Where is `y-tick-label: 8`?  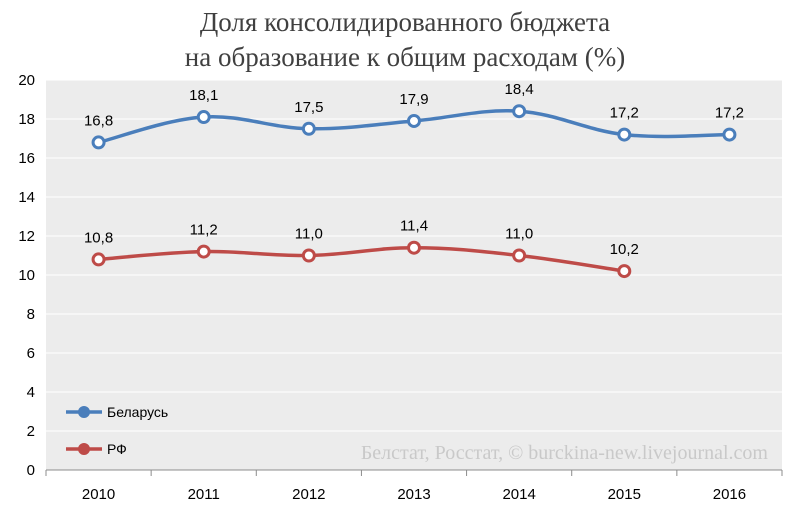 y-tick-label: 8 is located at coordinates (31, 314).